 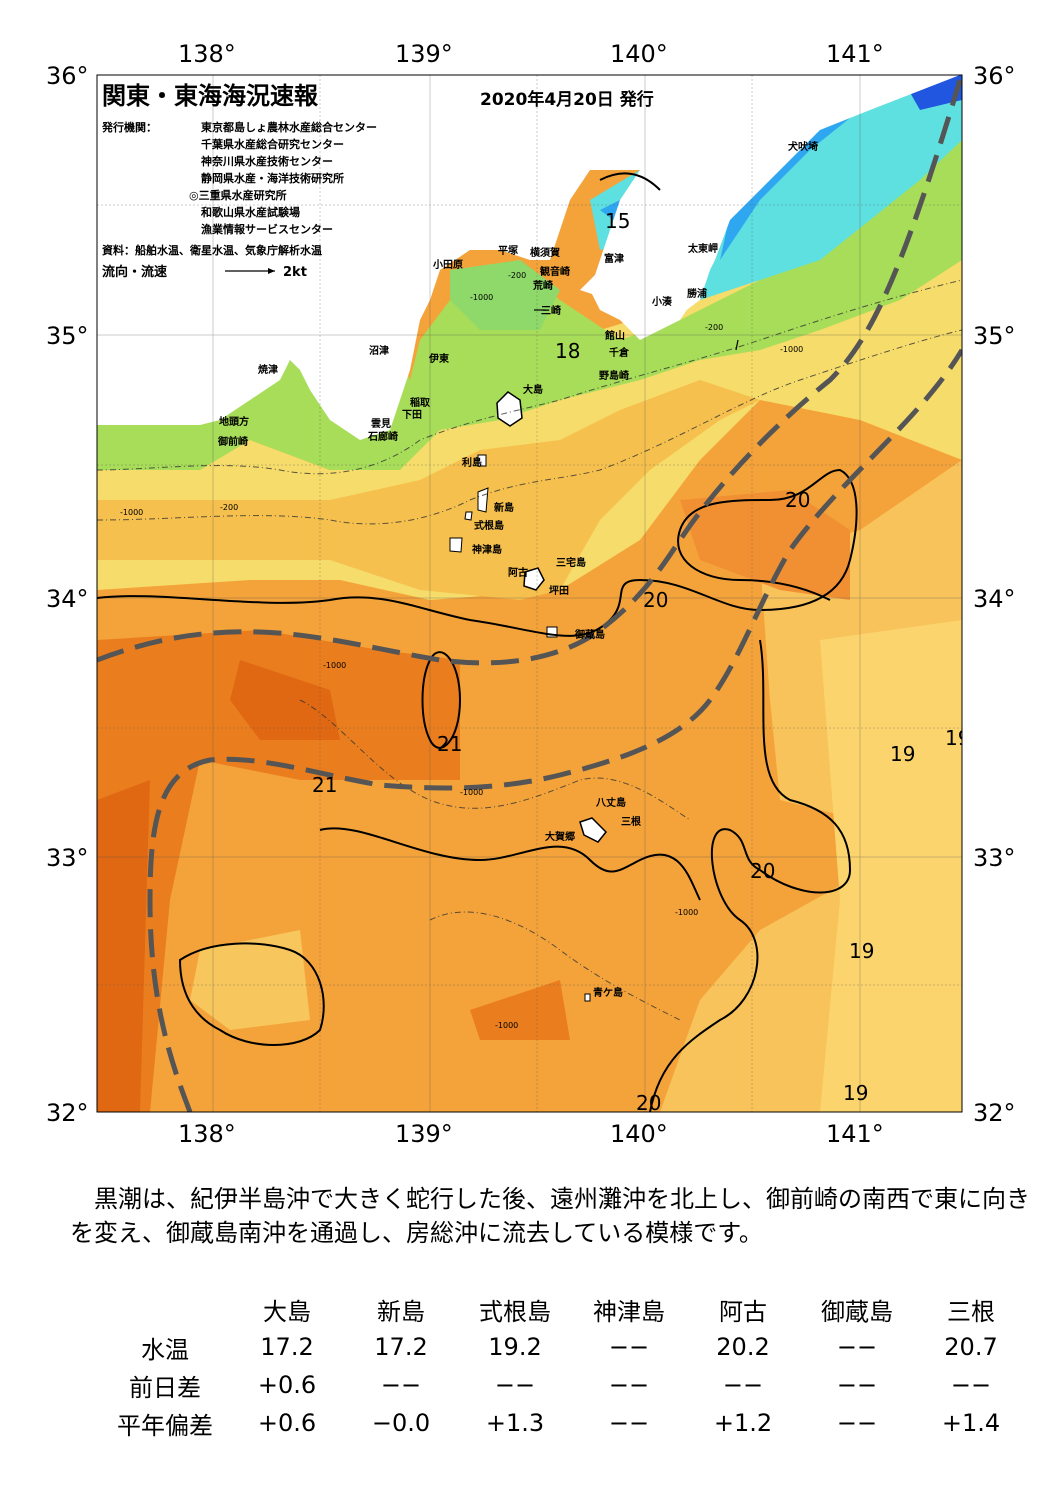 I want to click on isotherm-20-north, so click(x=477, y=552).